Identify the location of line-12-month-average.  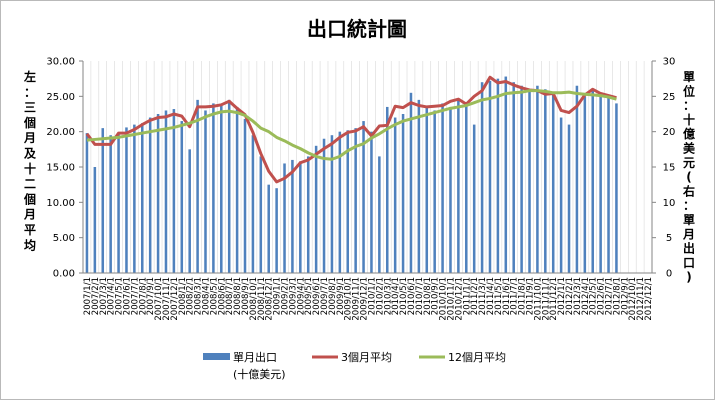
(351, 125).